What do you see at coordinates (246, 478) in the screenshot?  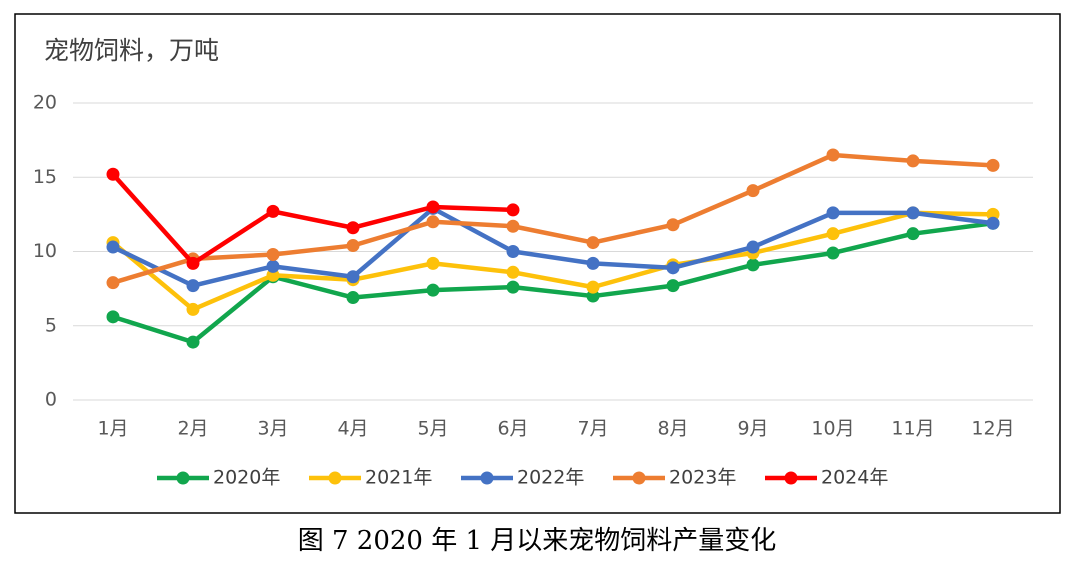 I see `legend-label: 2020年` at bounding box center [246, 478].